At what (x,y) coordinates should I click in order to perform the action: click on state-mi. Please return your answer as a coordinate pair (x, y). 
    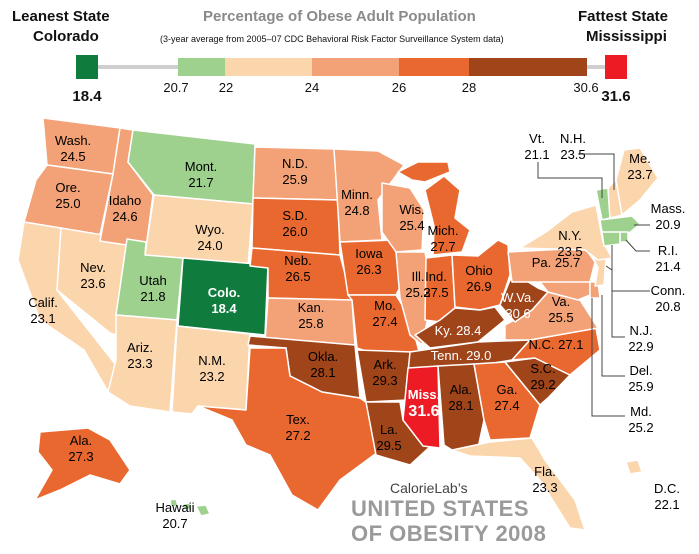
    Looking at the image, I should click on (447, 215).